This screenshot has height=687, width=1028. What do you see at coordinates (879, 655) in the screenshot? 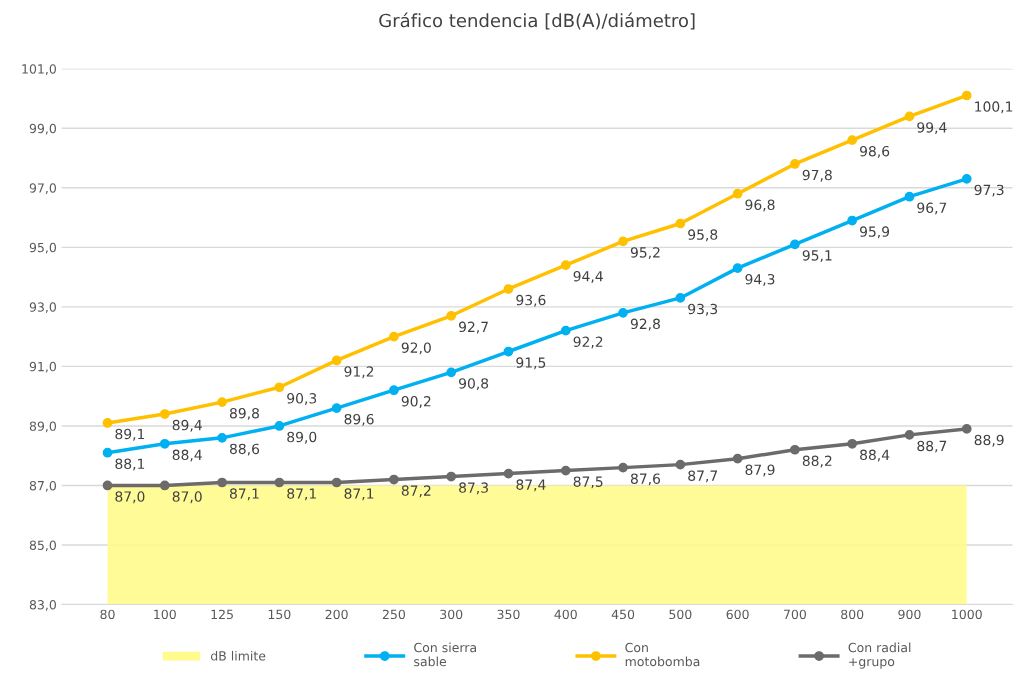
I see `legend-label: Con radial +grupo` at bounding box center [879, 655].